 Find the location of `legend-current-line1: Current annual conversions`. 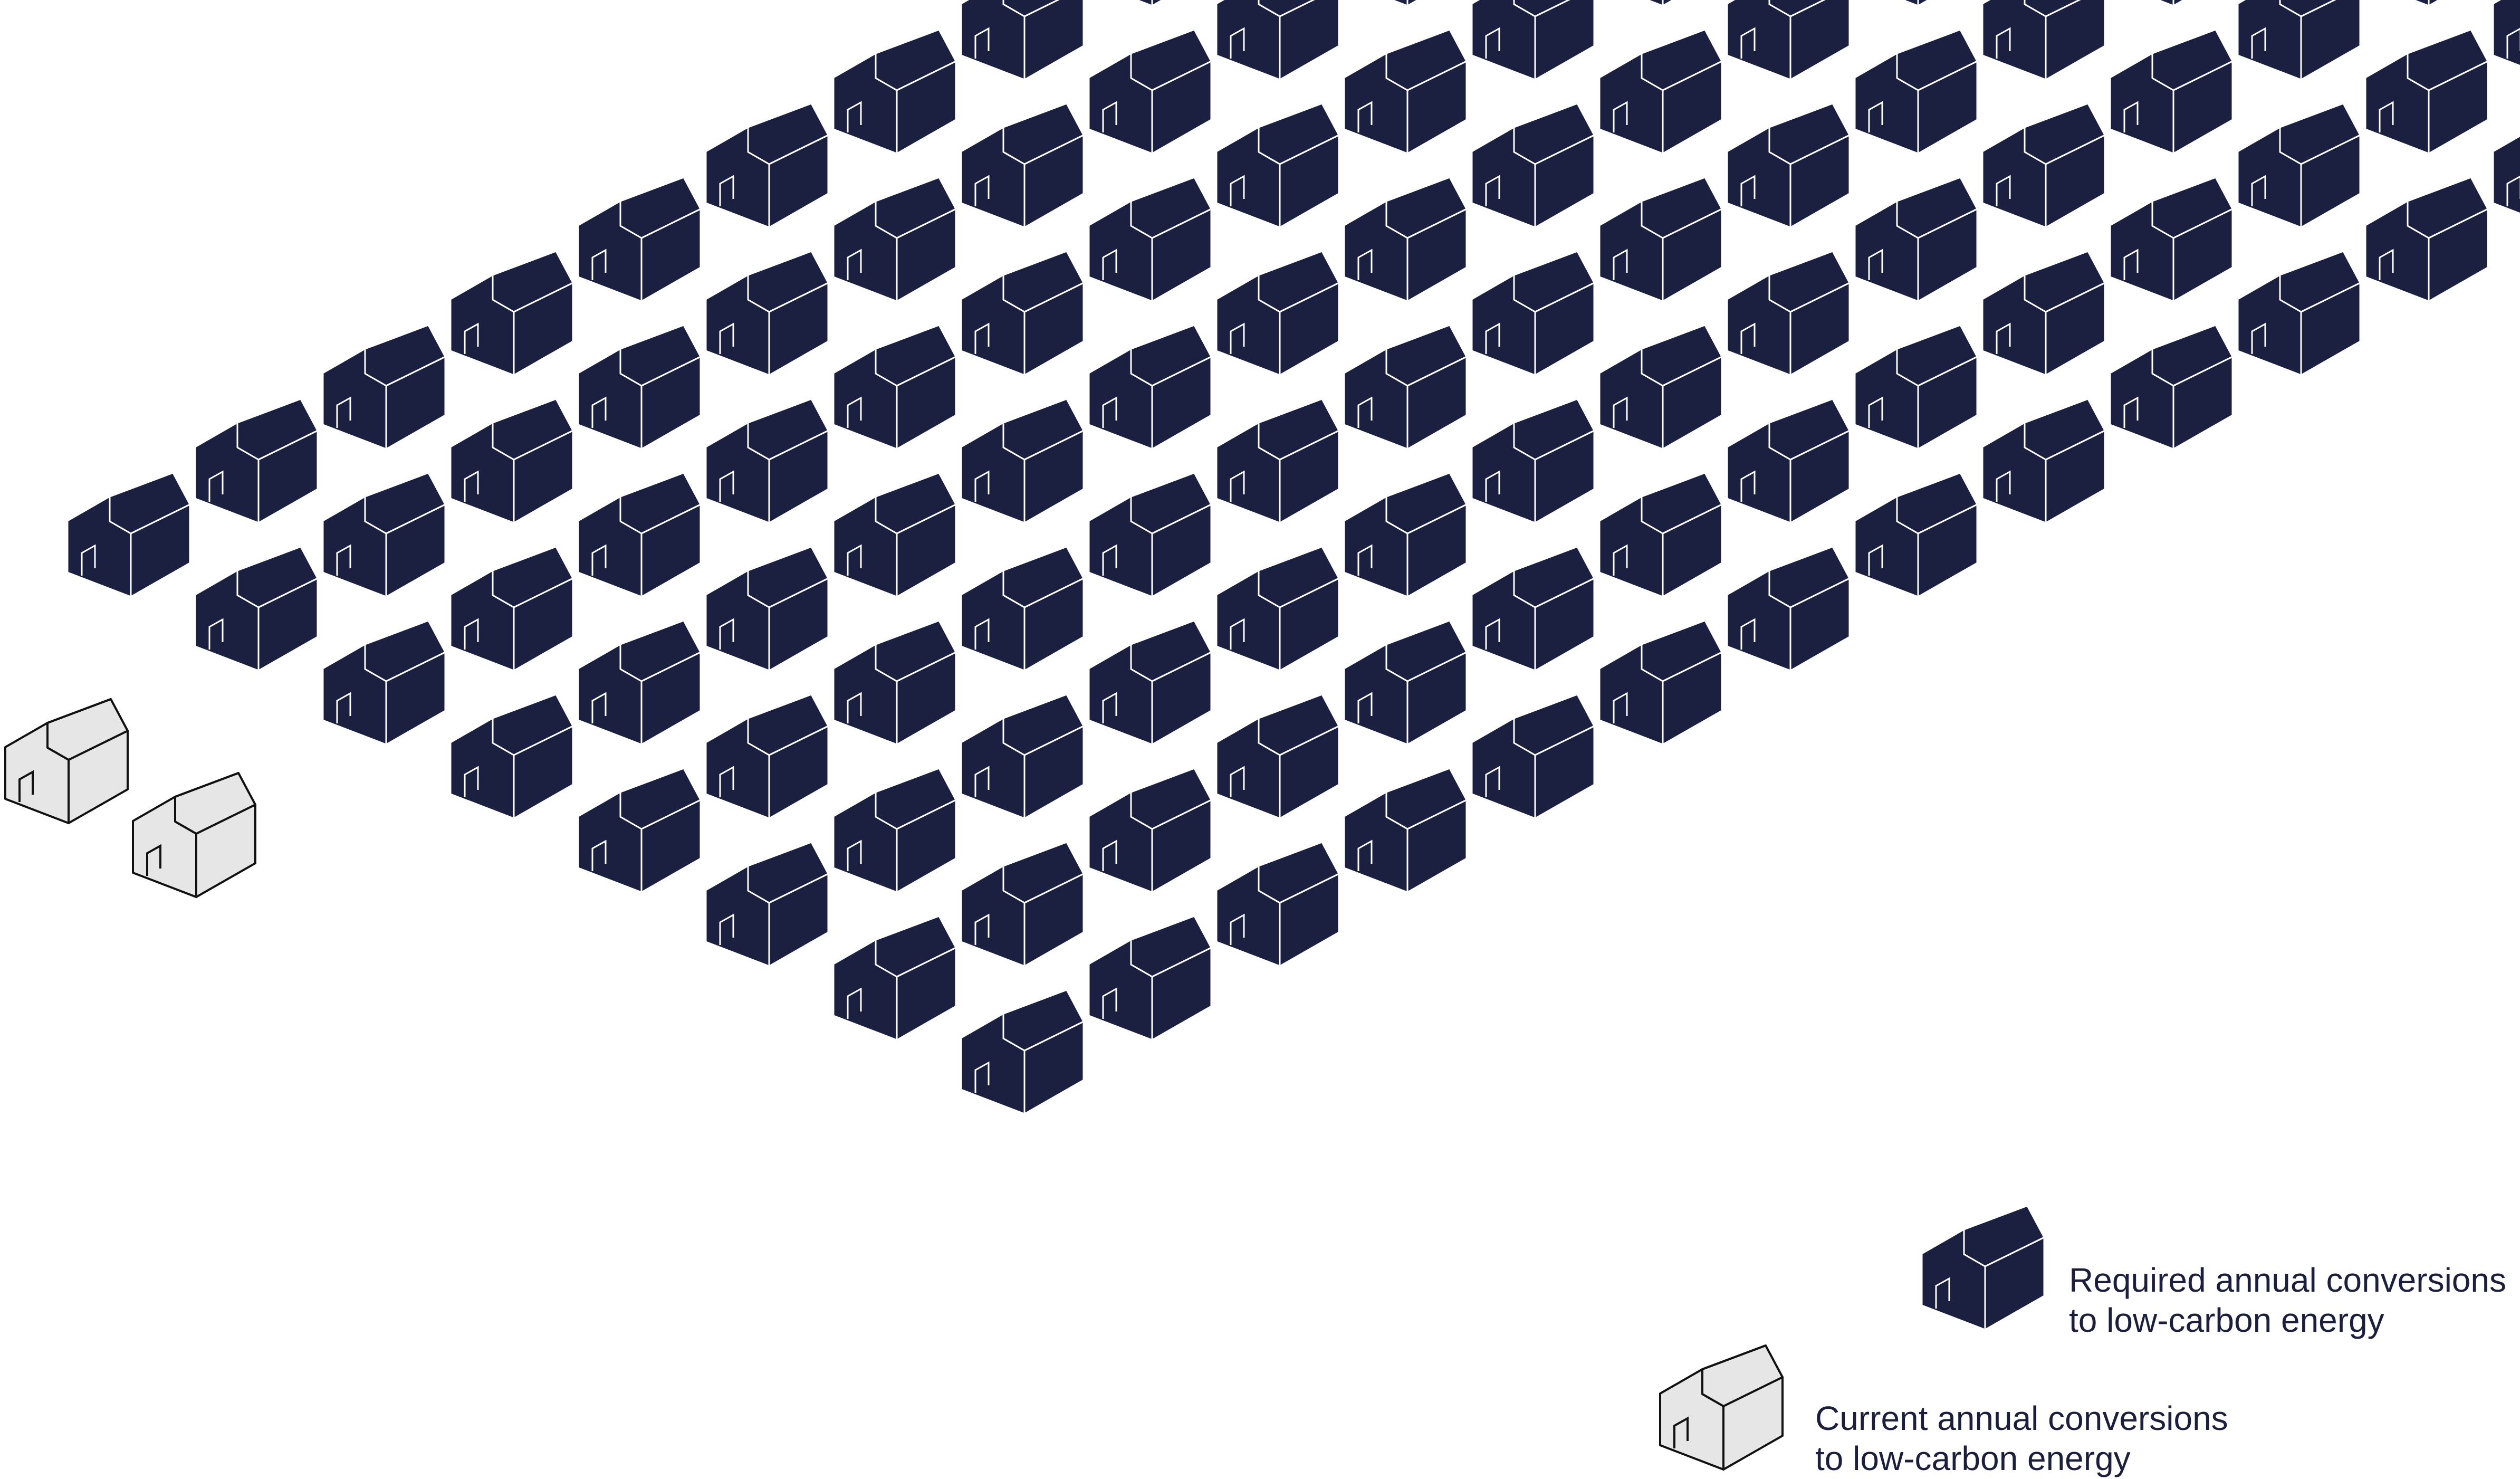

legend-current-line1: Current annual conversions is located at coordinates (2022, 1418).